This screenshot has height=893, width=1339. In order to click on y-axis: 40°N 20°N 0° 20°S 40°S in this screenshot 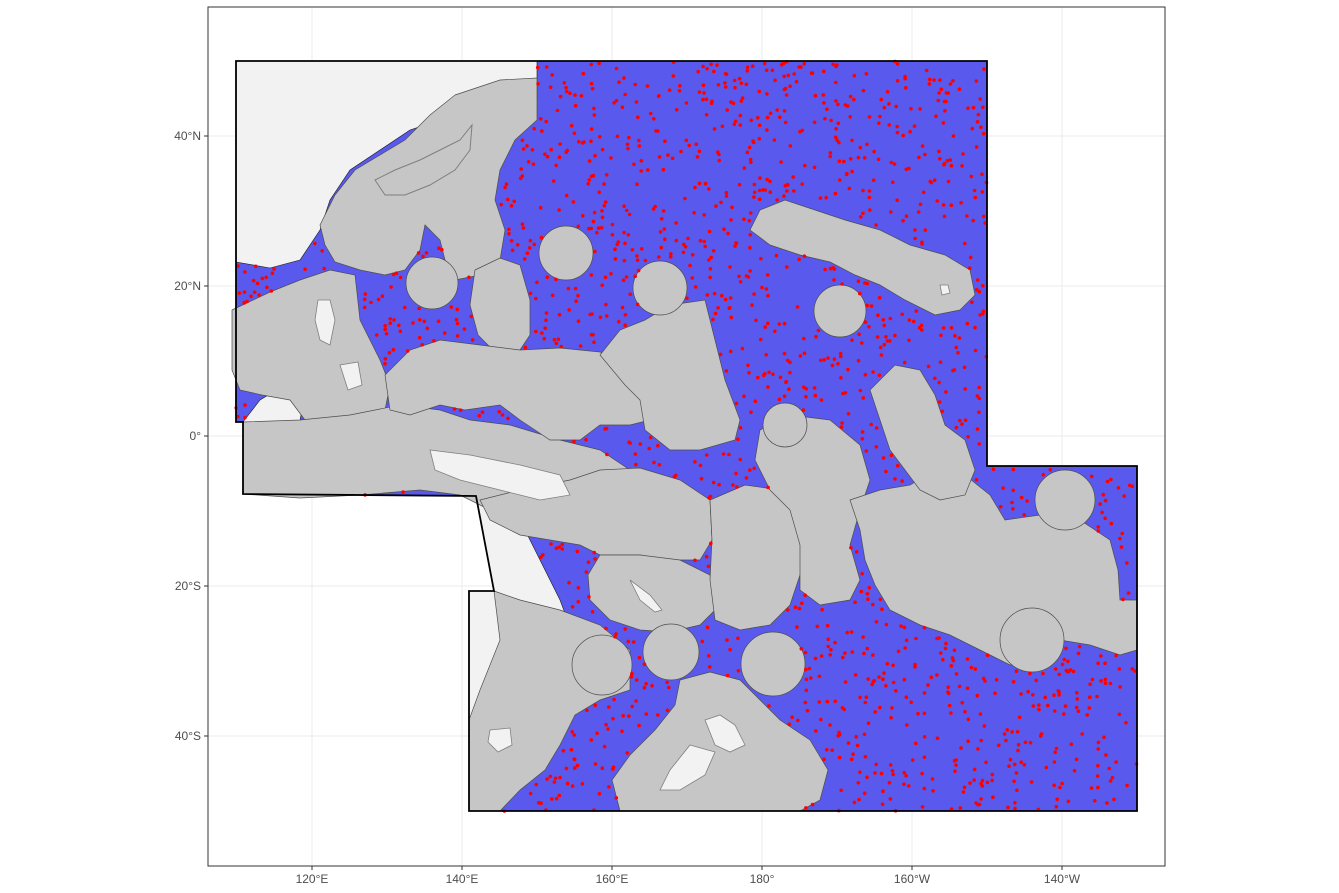, I will do `click(191, 436)`.